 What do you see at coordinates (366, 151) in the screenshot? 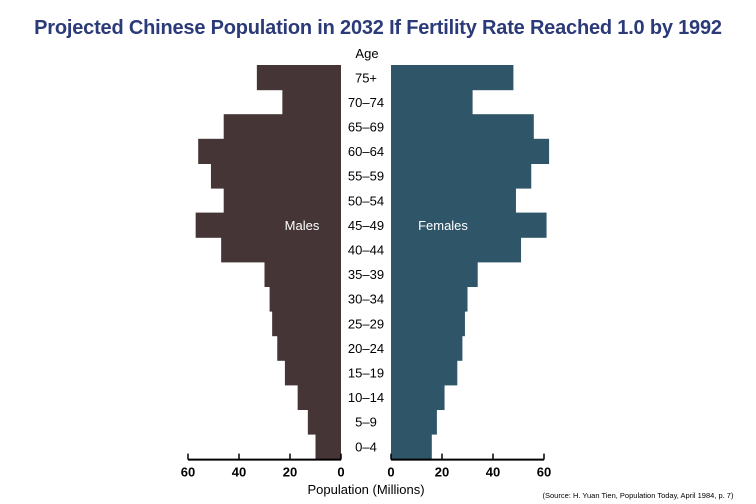
I see `age-label: 60–64` at bounding box center [366, 151].